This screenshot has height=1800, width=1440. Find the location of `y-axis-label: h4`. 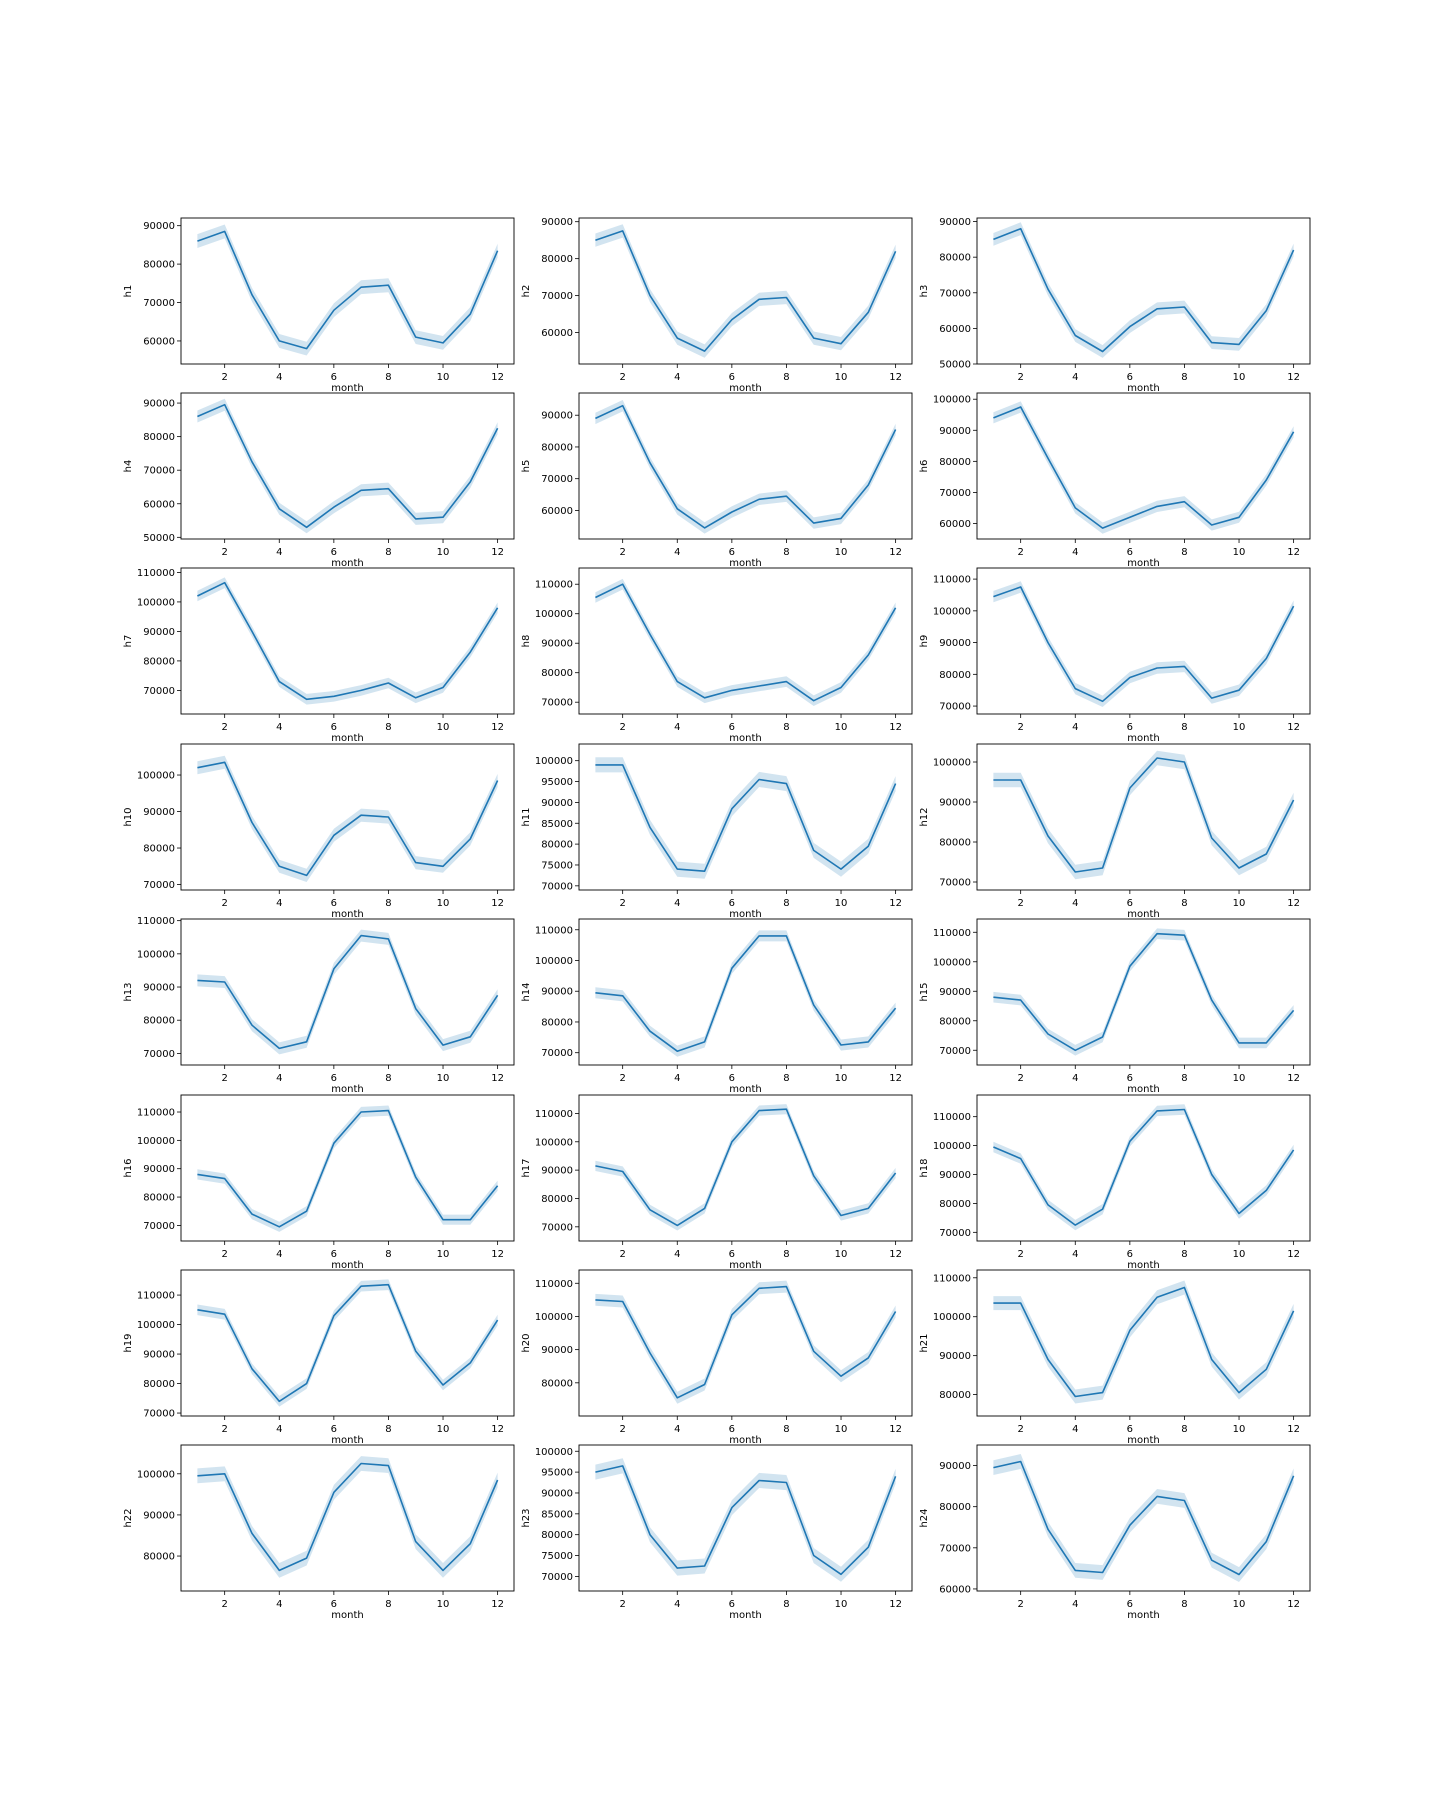

y-axis-label: h4 is located at coordinates (128, 466).